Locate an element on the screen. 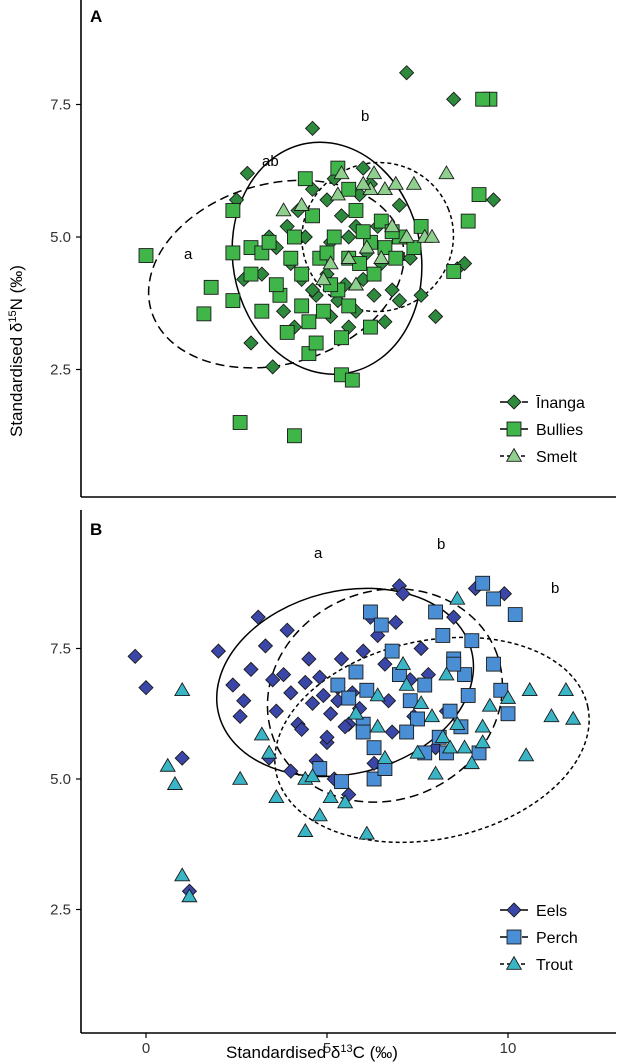 The height and width of the screenshot is (1064, 624). ellipse-smelt is located at coordinates (378, 237).